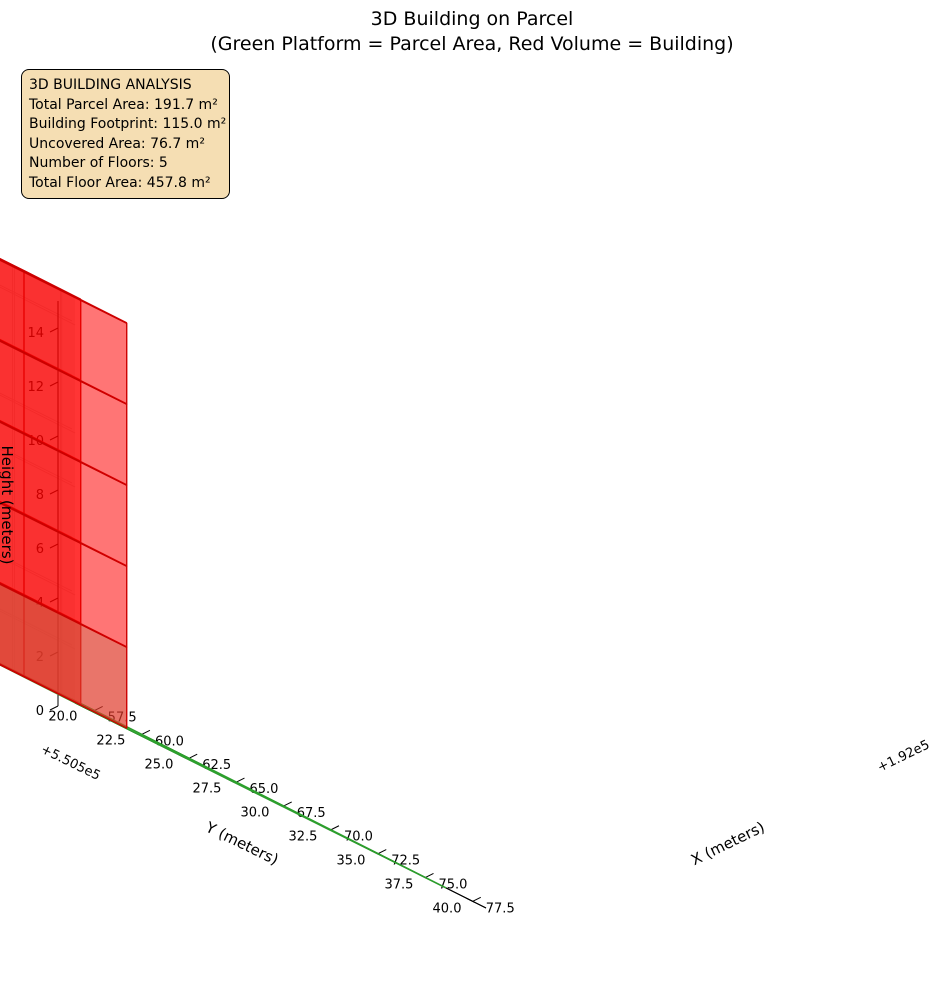  I want to click on building-floor-slab, so click(64, 290).